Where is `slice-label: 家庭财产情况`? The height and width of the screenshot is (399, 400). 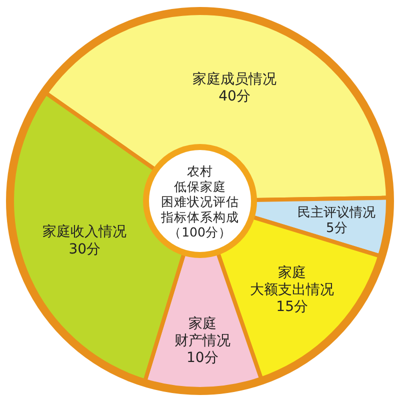
slice-label: 家庭财产情况 is located at coordinates (202, 332).